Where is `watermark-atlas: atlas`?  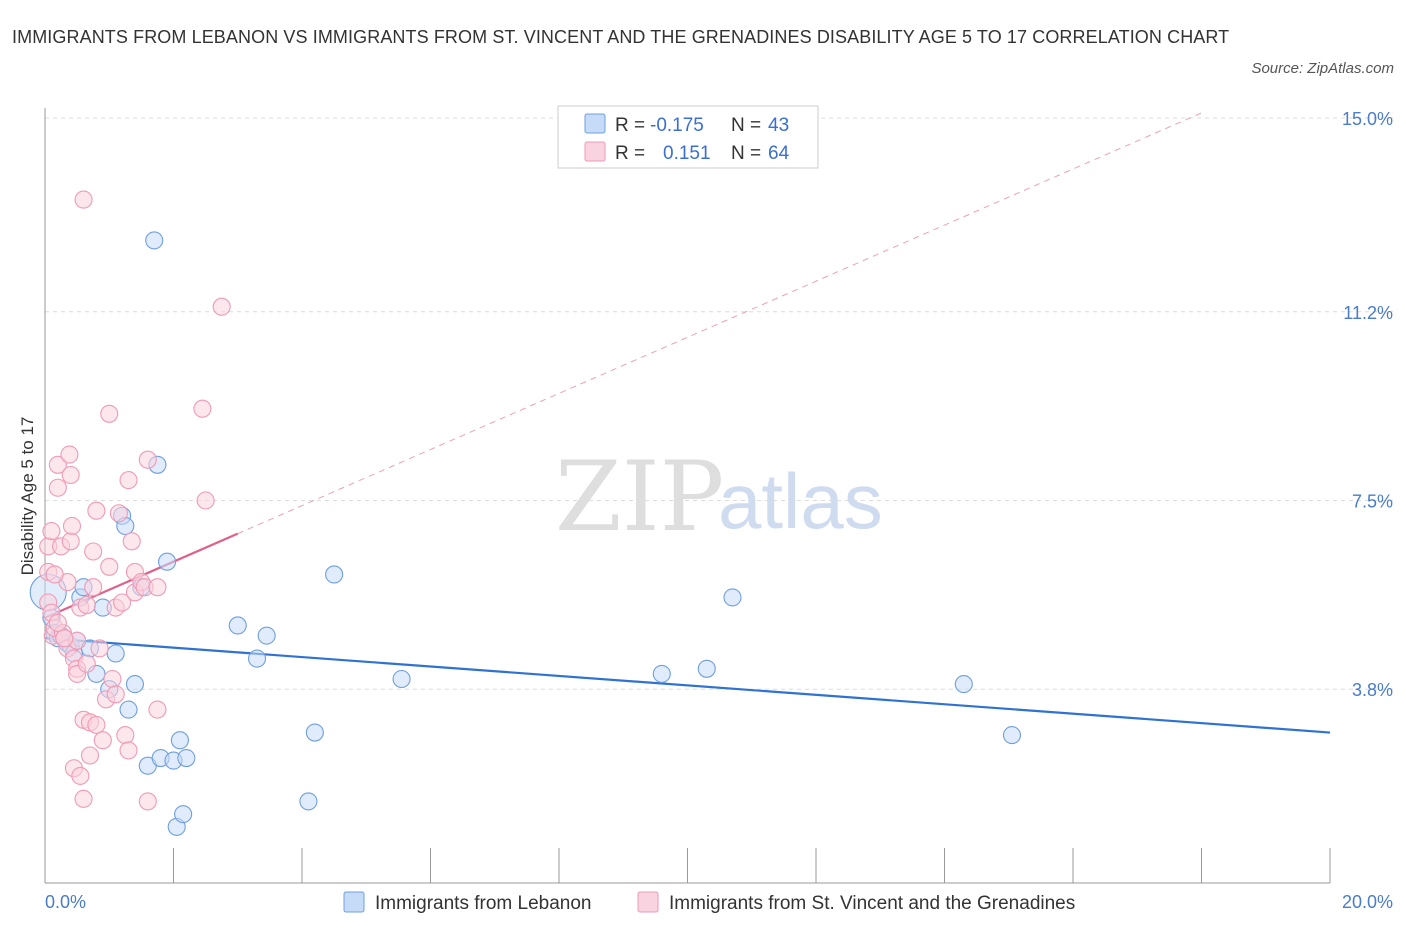 watermark-atlas: atlas is located at coordinates (800, 501).